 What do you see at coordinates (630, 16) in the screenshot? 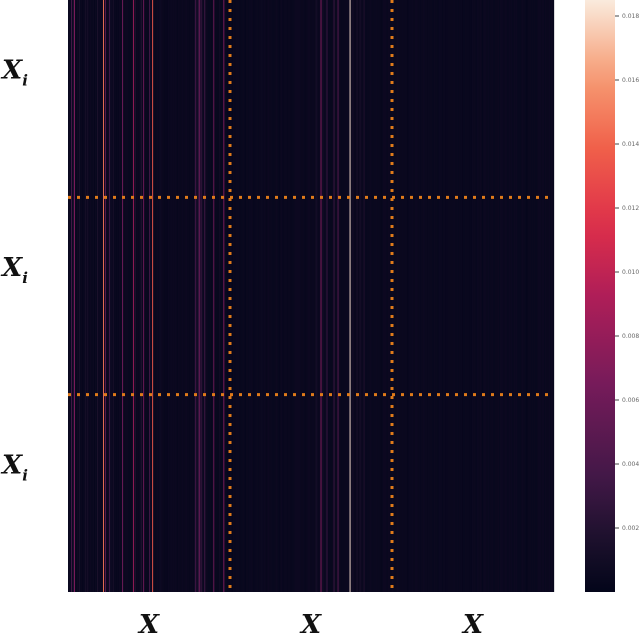
I see `colorbar-tick-label: 0.018` at bounding box center [630, 16].